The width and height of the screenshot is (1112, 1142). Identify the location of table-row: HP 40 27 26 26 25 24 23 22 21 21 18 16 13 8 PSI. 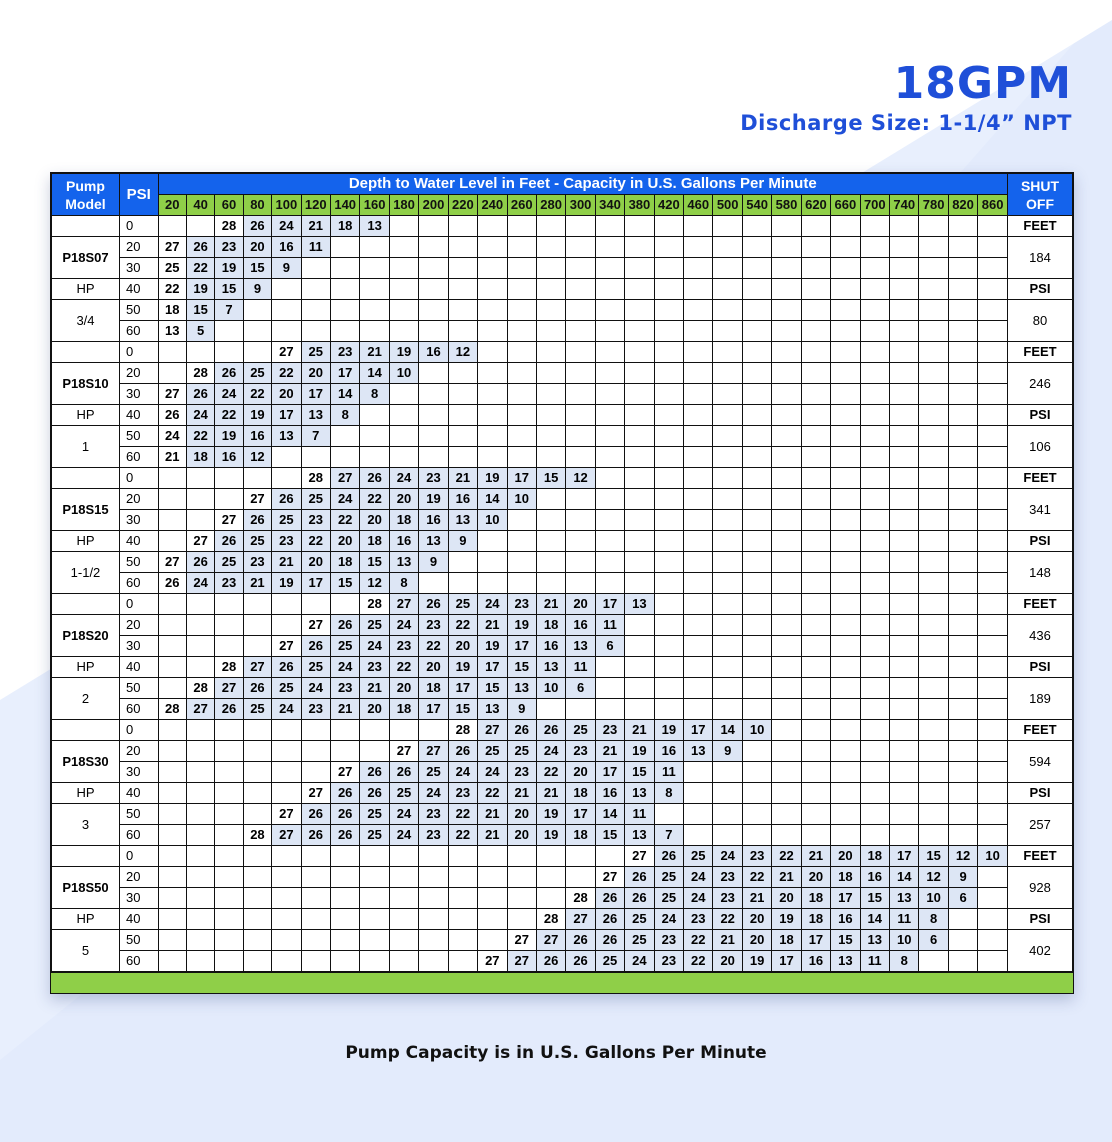
(562, 793).